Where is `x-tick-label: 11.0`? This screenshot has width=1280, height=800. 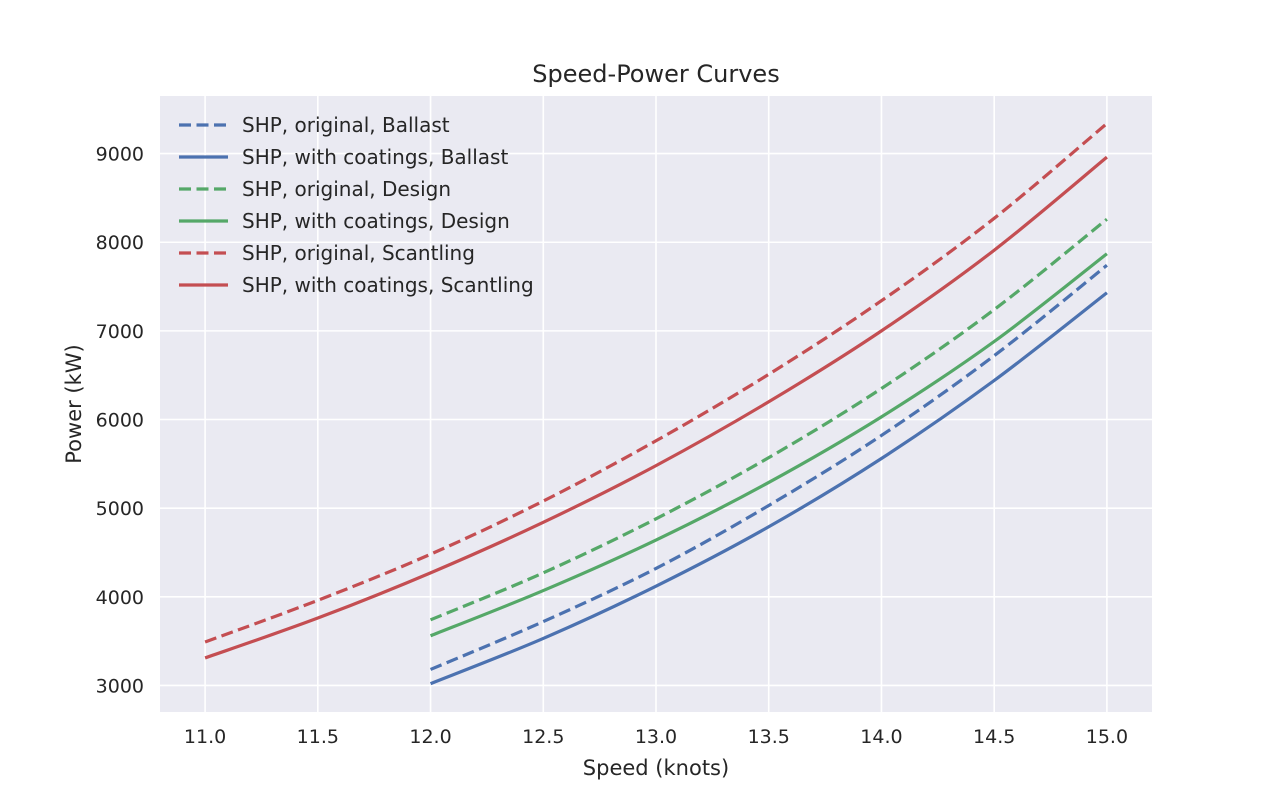 x-tick-label: 11.0 is located at coordinates (205, 737).